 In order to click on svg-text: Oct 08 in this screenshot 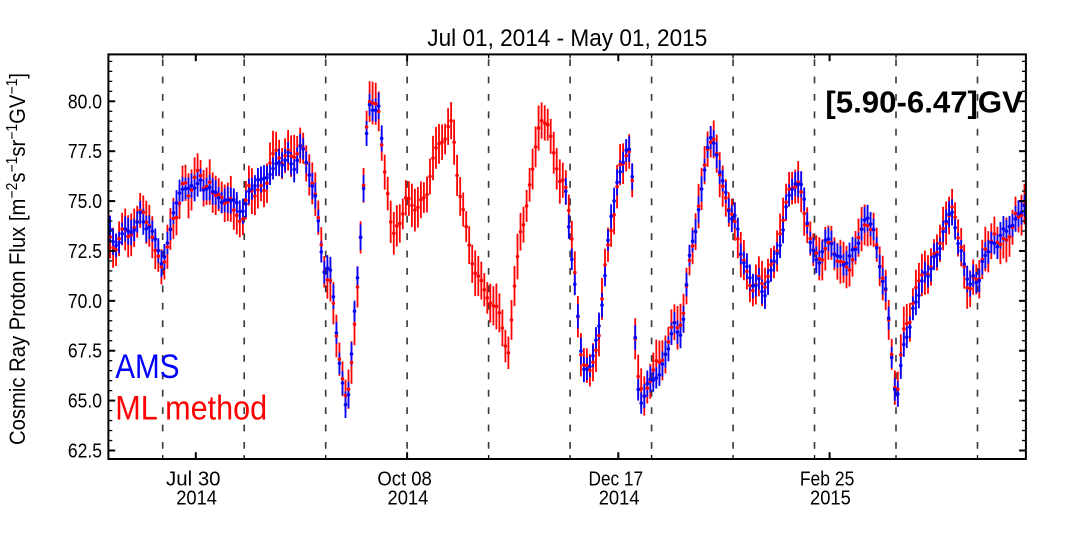, I will do `click(404, 479)`.